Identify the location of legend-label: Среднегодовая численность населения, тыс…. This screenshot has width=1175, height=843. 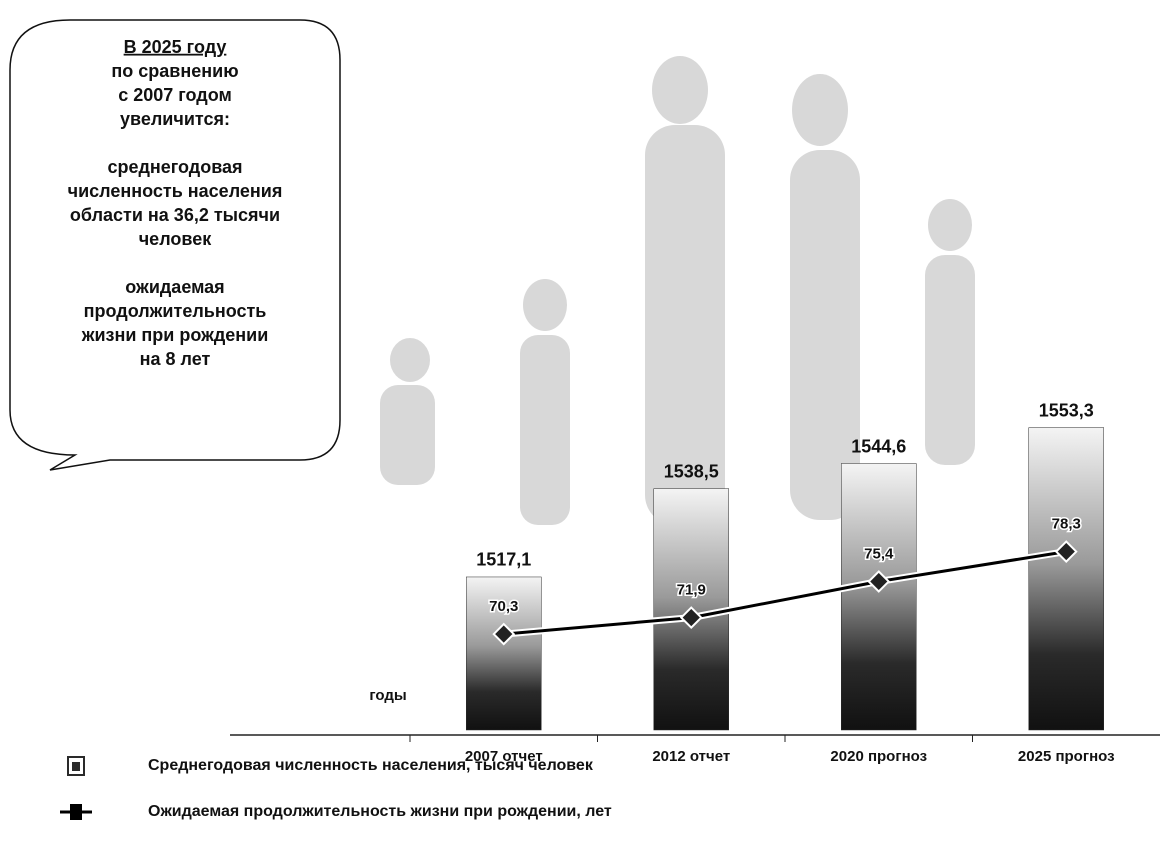
(371, 765).